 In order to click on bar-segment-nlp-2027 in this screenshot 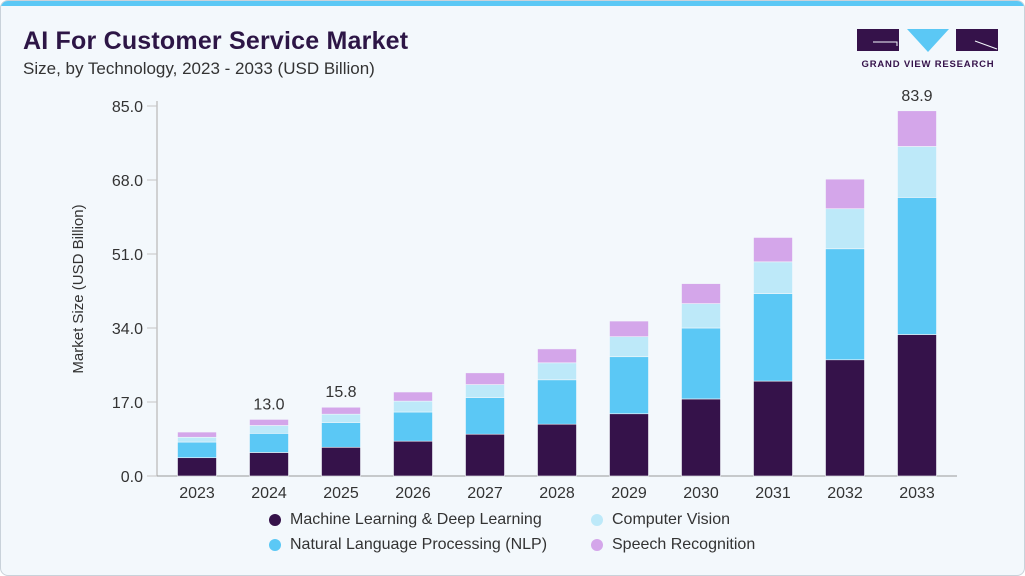, I will do `click(485, 416)`.